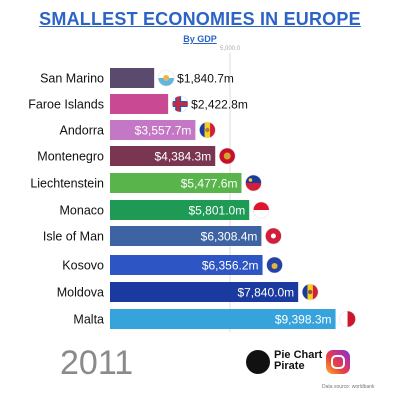 The width and height of the screenshot is (400, 400). What do you see at coordinates (200, 19) in the screenshot?
I see `chart-title: SMALLEST ECONOMIES IN EUROPE` at bounding box center [200, 19].